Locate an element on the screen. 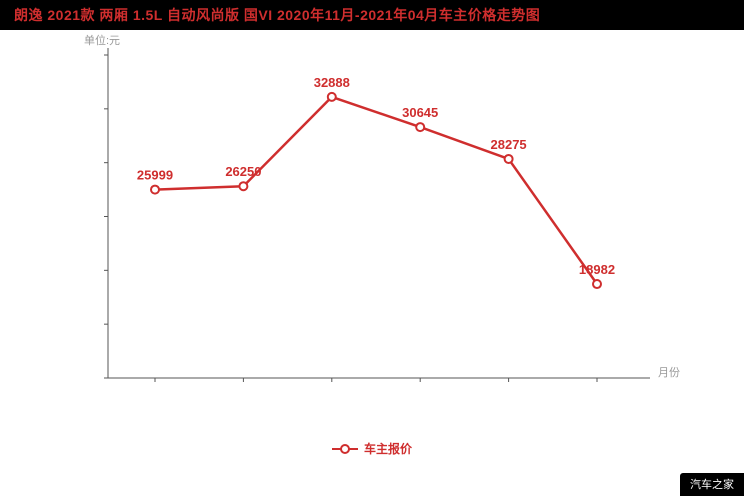  chart-legend: 车主报价 is located at coordinates (372, 448).